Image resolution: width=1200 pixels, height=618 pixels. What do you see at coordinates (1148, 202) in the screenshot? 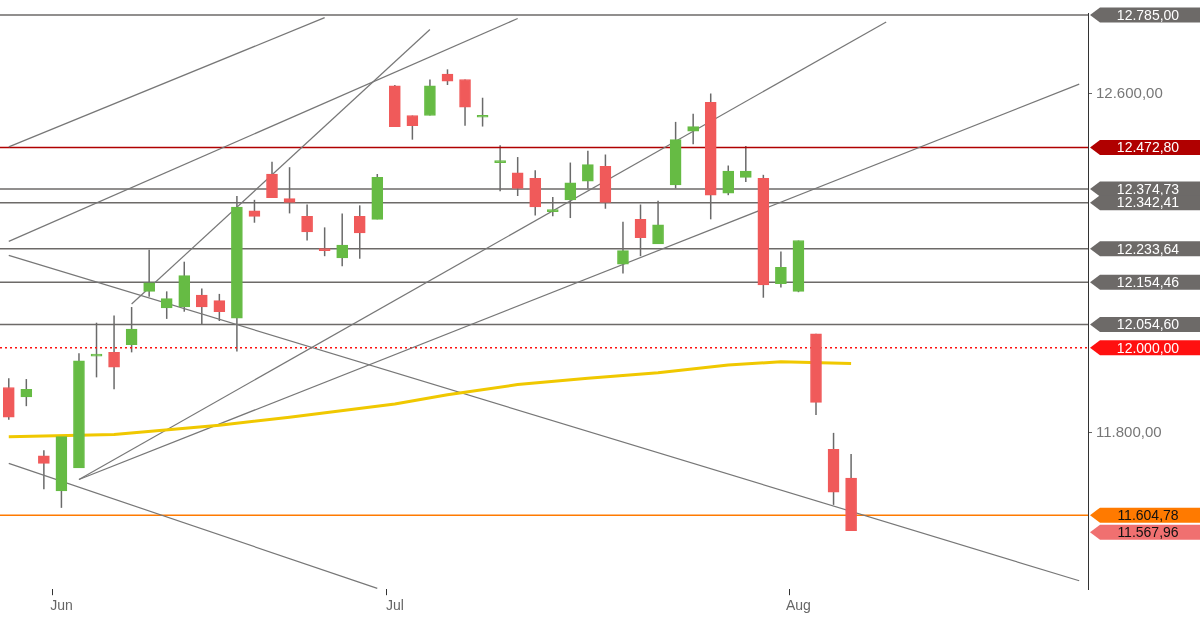
I see `ref-line-label: 12.342,41` at bounding box center [1148, 202].